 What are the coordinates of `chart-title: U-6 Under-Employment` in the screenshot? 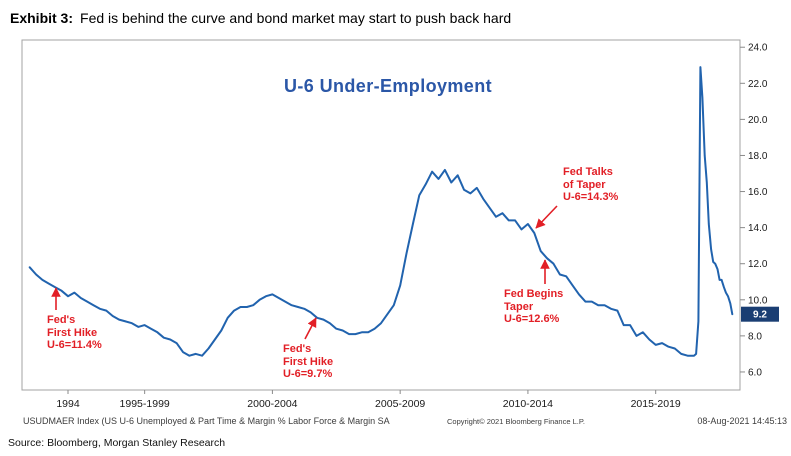 It's located at (388, 86).